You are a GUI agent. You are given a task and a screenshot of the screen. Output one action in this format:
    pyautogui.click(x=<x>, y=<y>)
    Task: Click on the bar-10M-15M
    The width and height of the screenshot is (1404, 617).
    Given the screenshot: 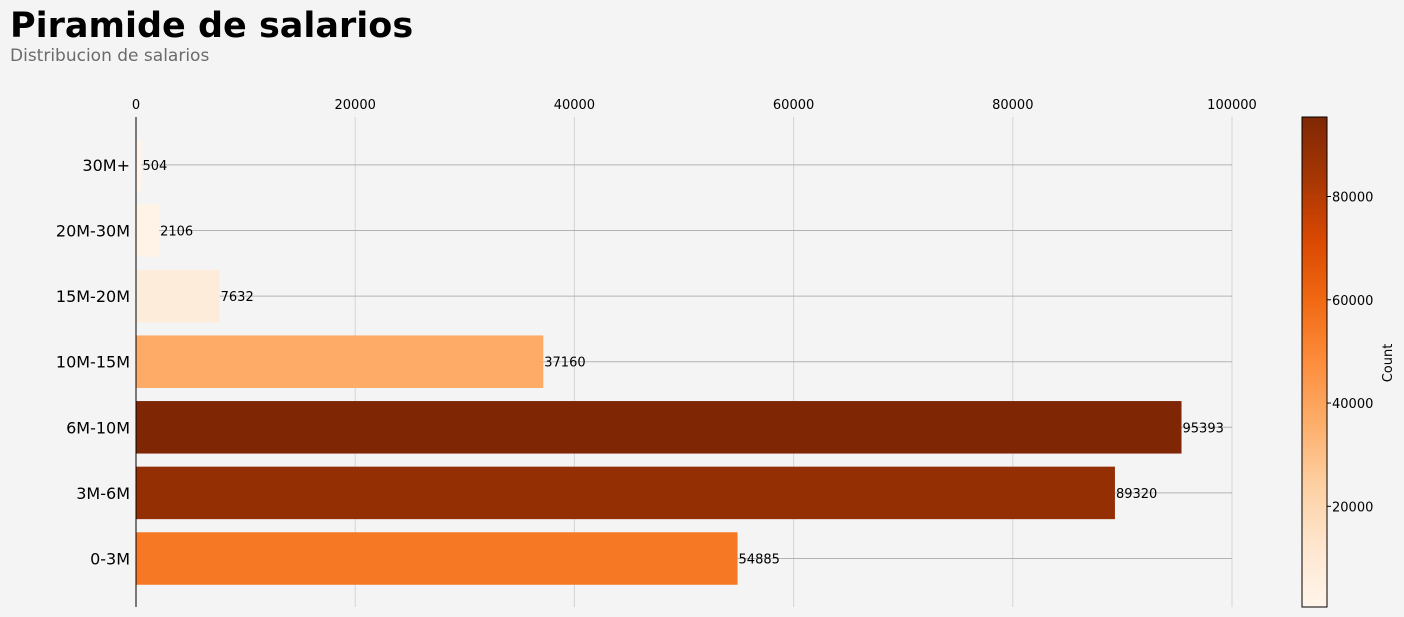 What is the action you would take?
    pyautogui.click(x=340, y=361)
    